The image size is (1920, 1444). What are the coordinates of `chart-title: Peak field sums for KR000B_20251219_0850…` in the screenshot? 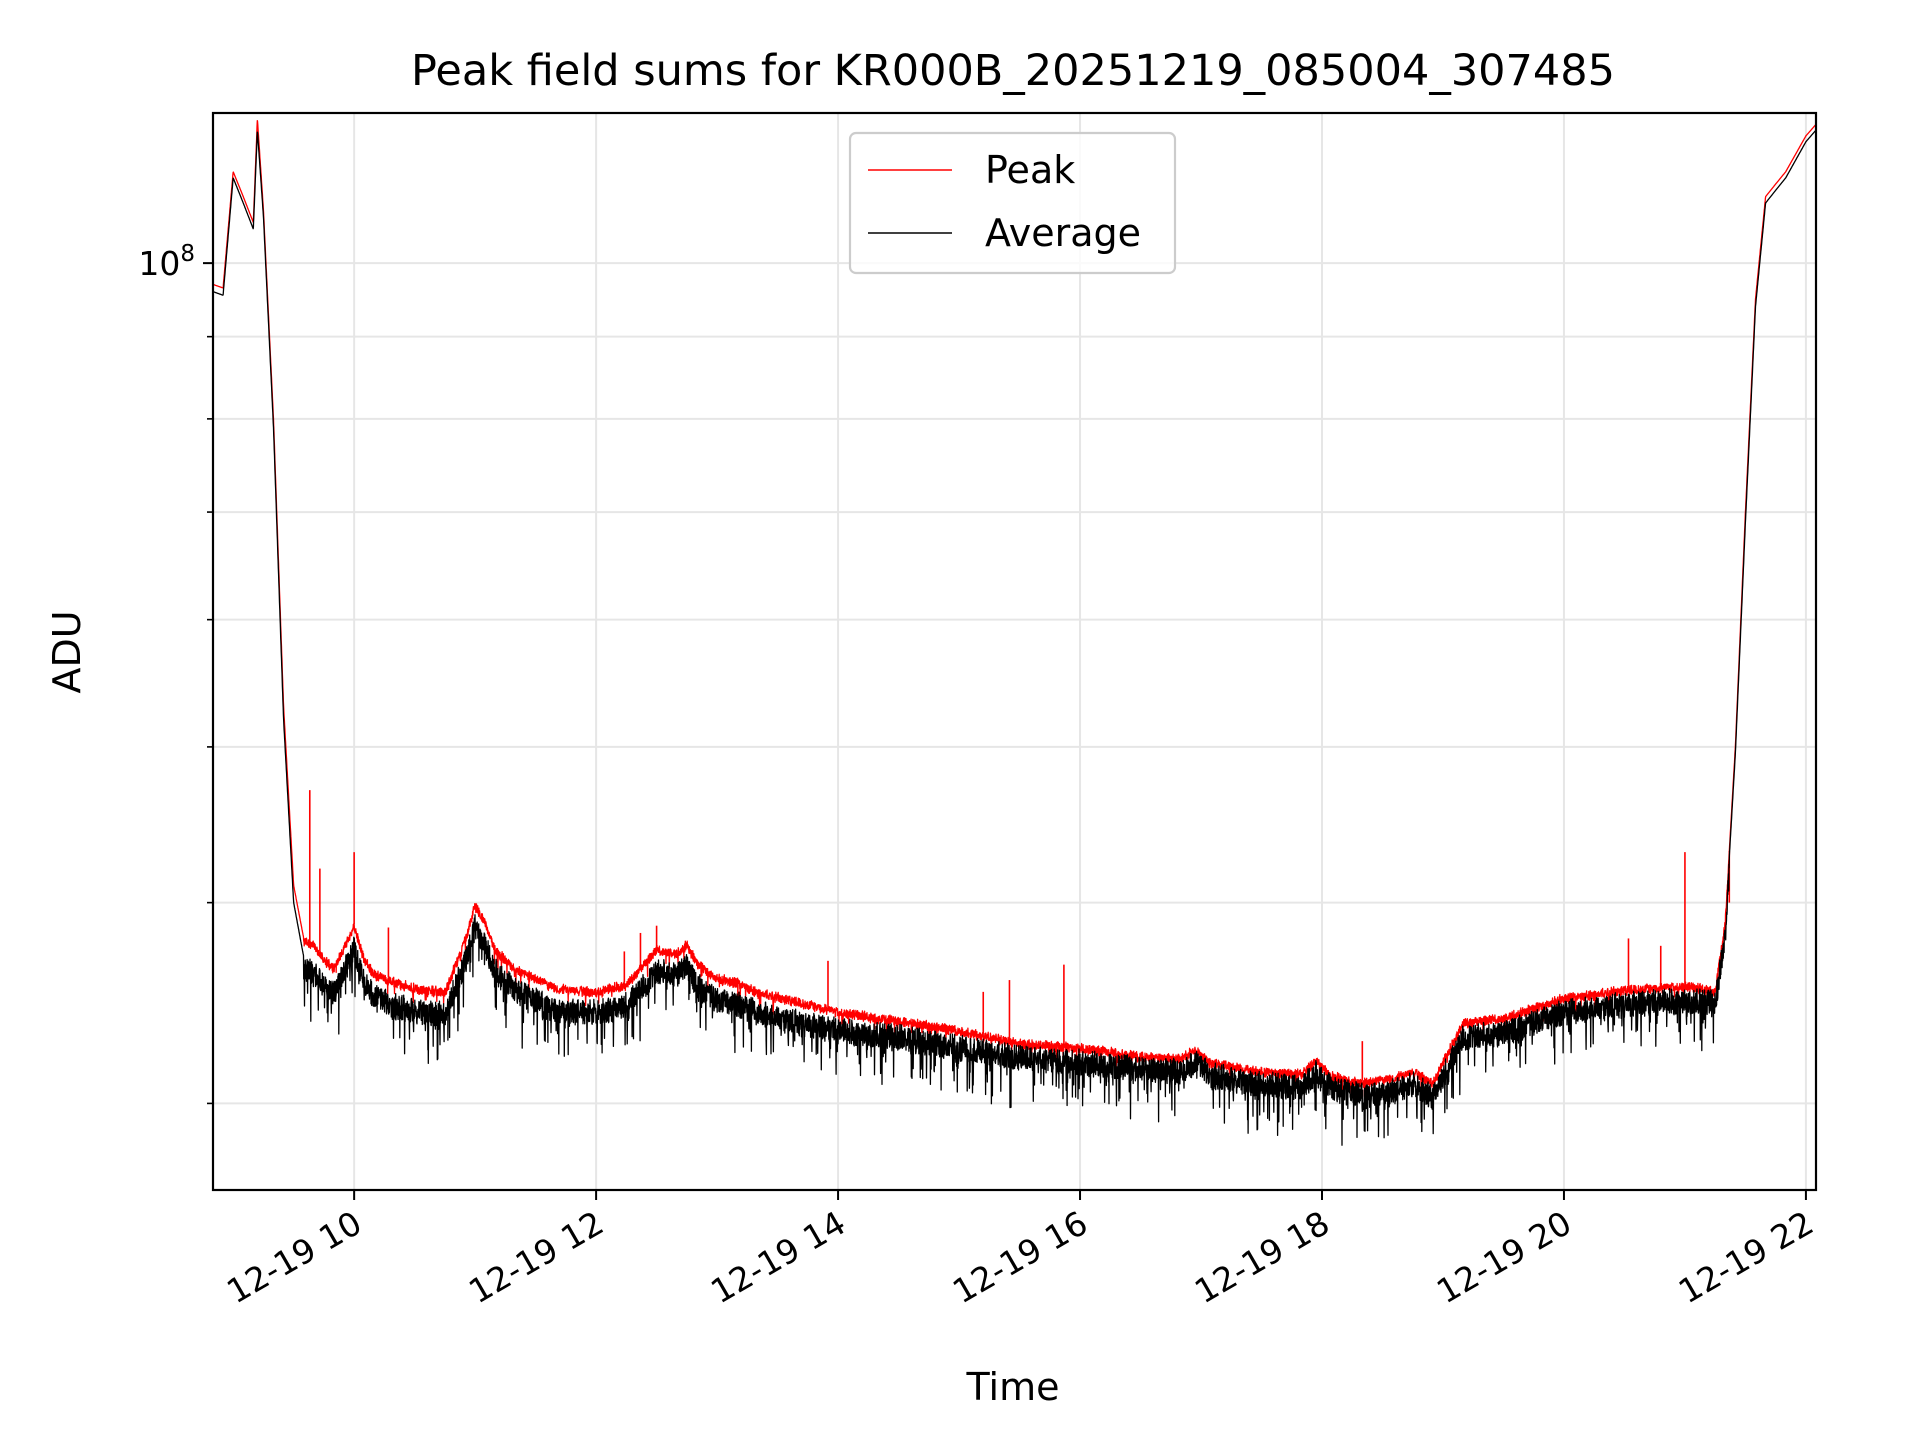 It's located at (1013, 71).